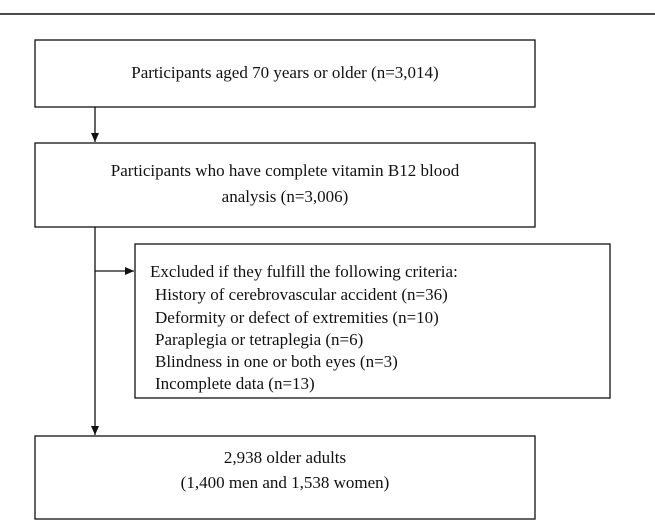 This screenshot has height=520, width=655. I want to click on box-final, so click(285, 477).